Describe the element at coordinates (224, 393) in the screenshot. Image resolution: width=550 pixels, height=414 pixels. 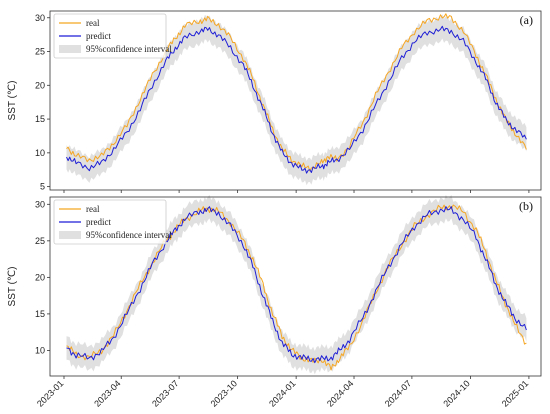
I see `x-tick-label: 2023-10` at that location.